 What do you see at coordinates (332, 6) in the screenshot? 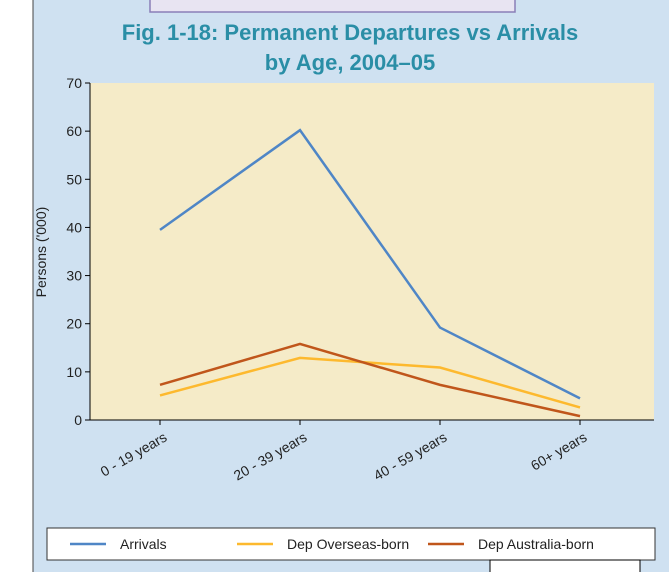
I see `header-tab` at bounding box center [332, 6].